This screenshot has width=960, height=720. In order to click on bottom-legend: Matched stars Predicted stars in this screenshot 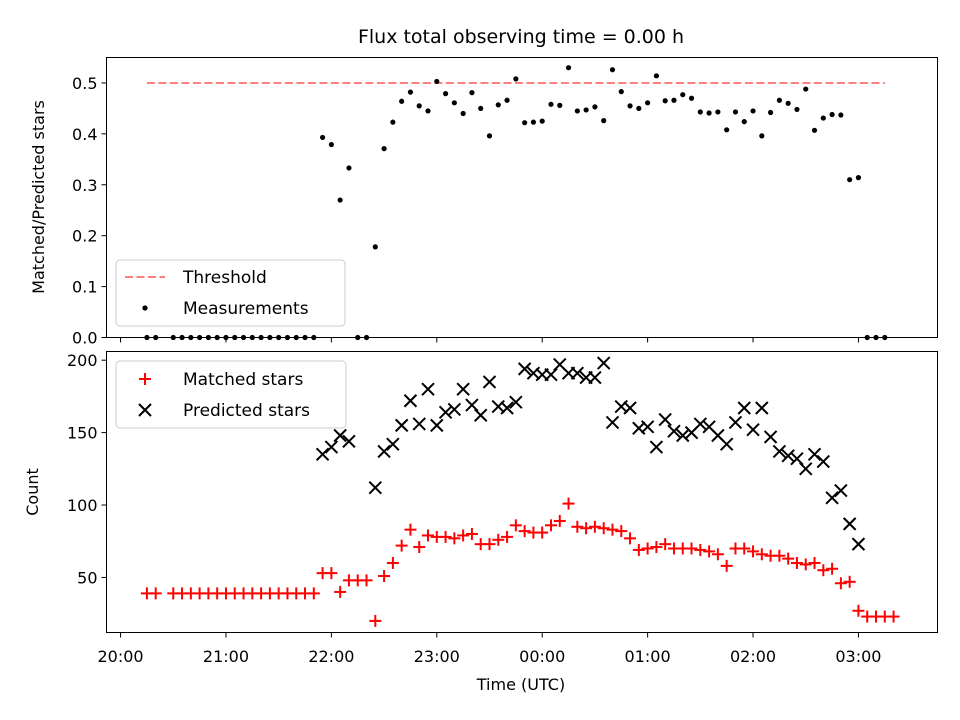, I will do `click(231, 394)`.